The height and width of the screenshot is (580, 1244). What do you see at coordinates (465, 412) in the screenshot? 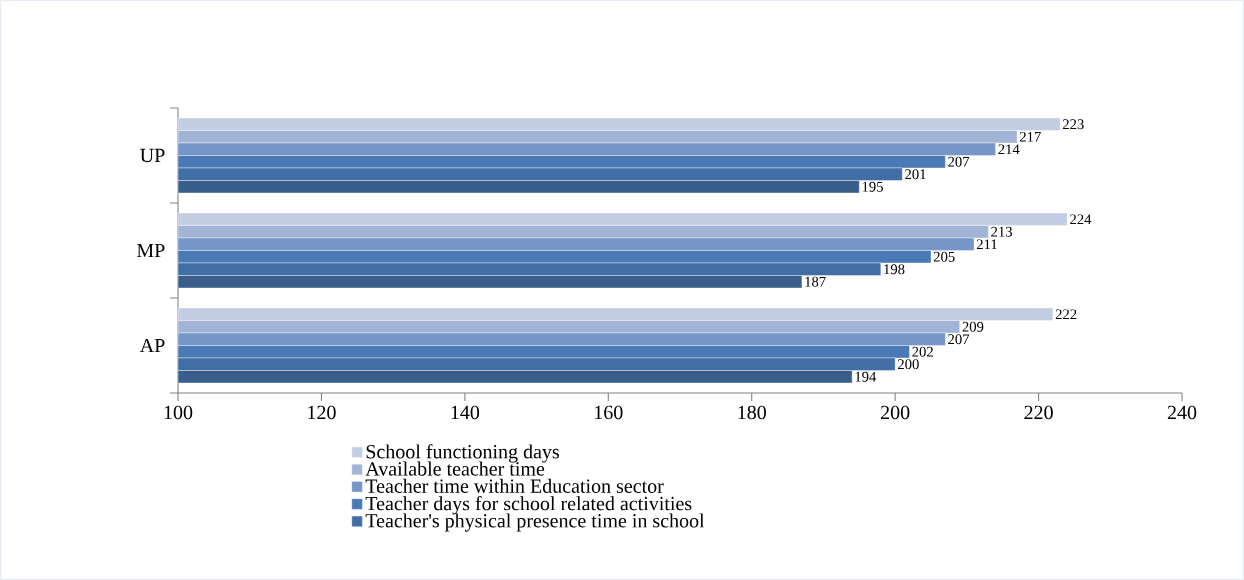
I see `x-tick-label: 140` at bounding box center [465, 412].